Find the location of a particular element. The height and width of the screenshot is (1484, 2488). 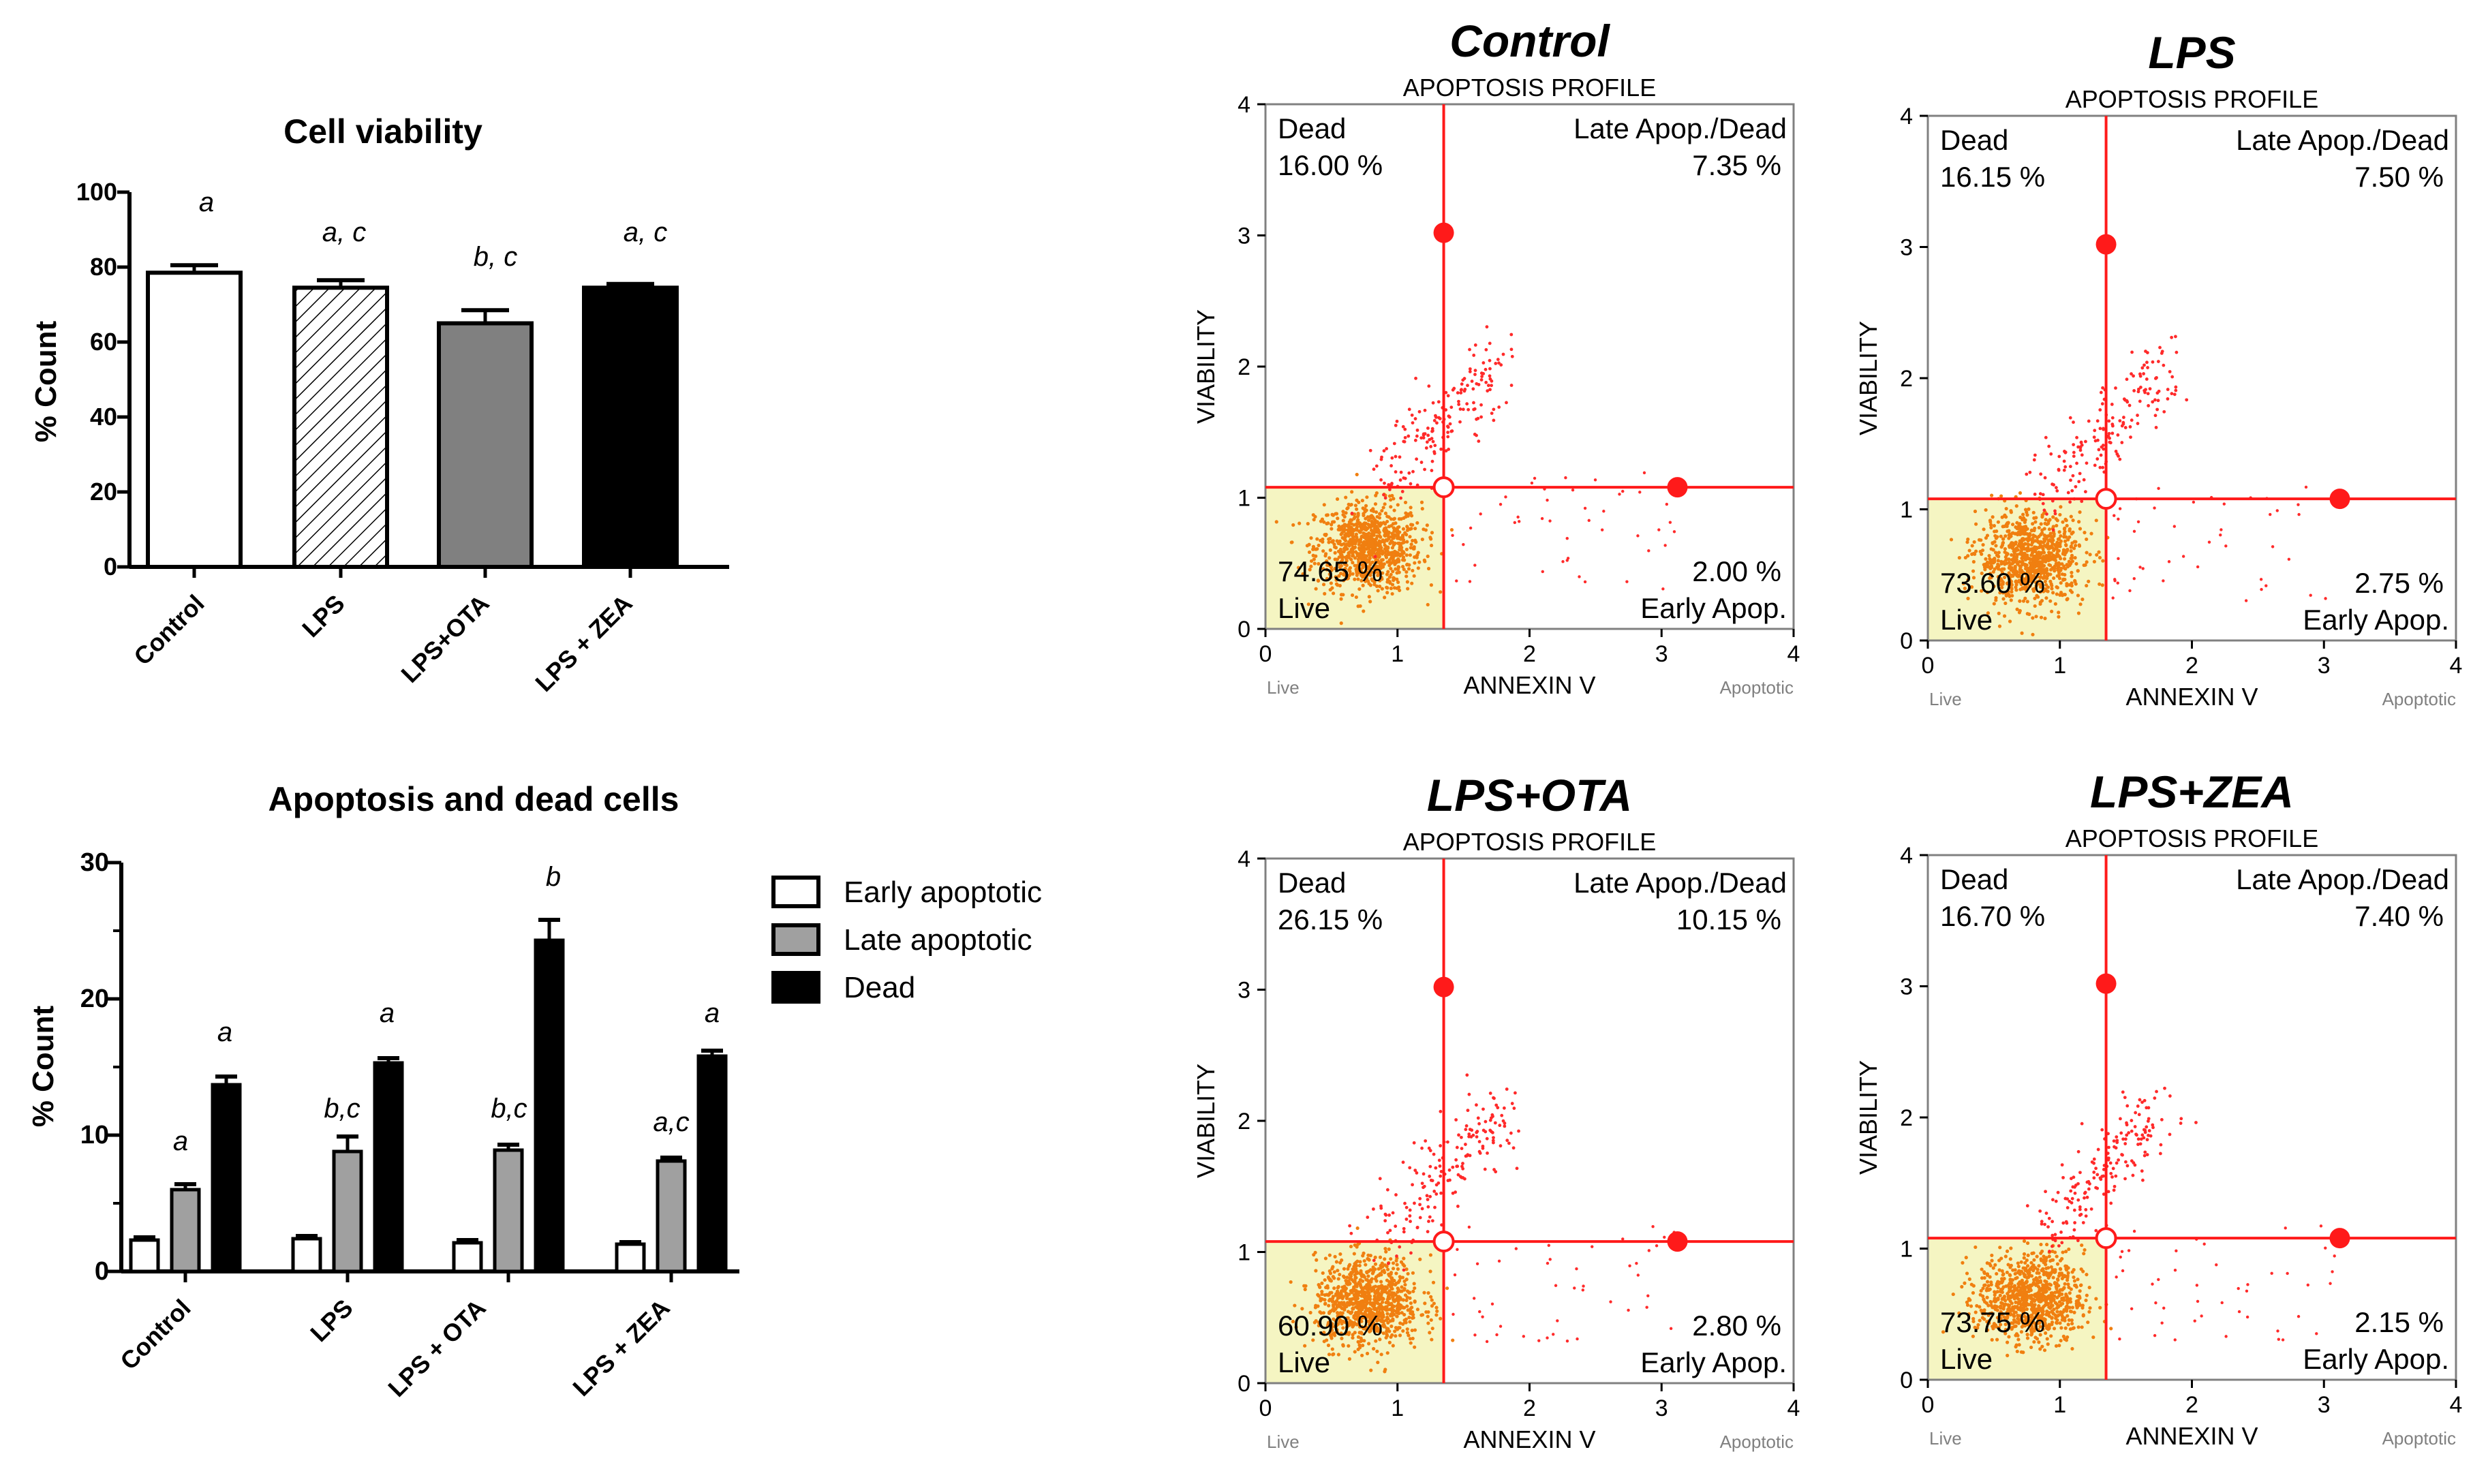

y-tick-label: 3 is located at coordinates (1244, 236).